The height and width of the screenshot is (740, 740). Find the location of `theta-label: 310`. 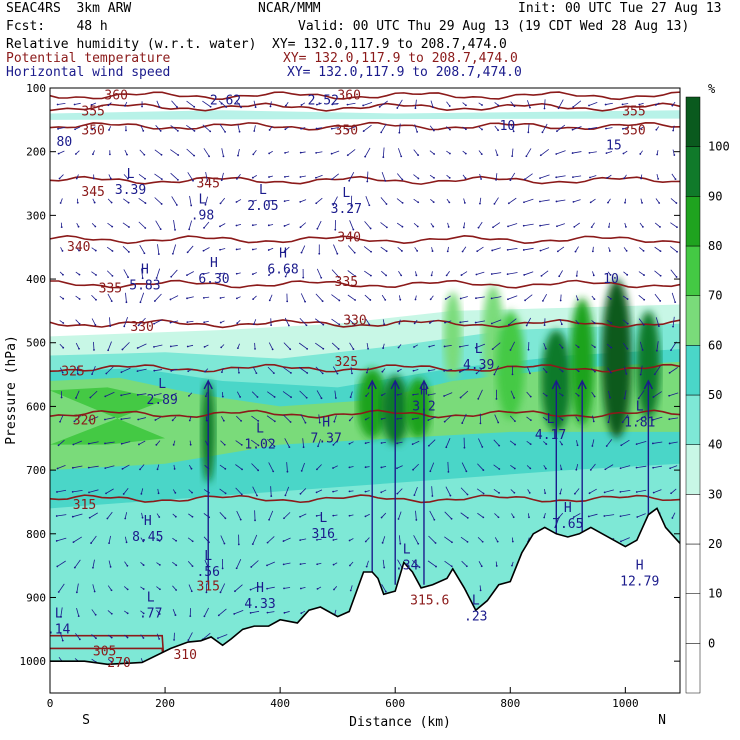

theta-label: 310 is located at coordinates (184, 655).